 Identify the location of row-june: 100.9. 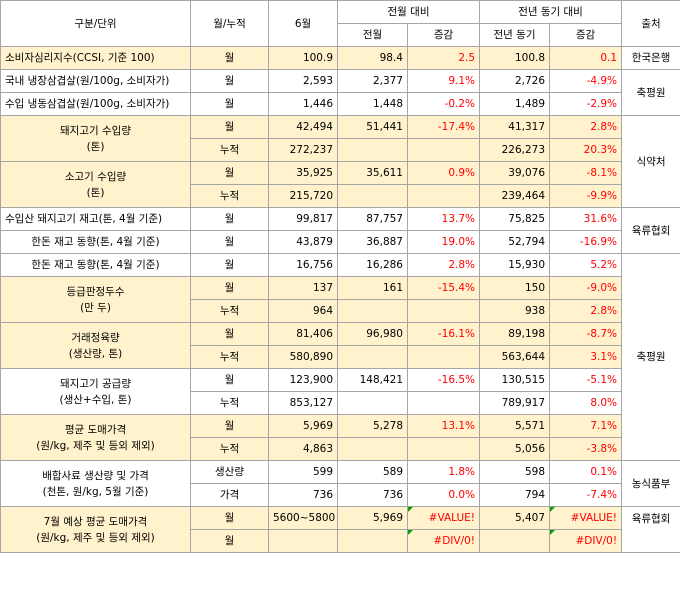
(303, 58).